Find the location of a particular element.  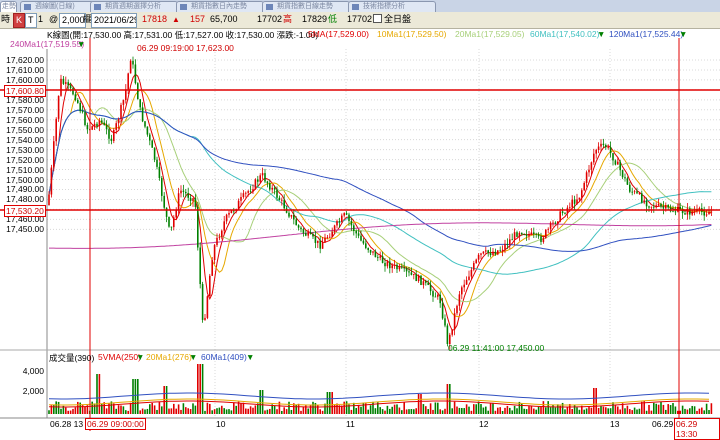

tab-label: 週線圖(日線) is located at coordinates (55, 6).